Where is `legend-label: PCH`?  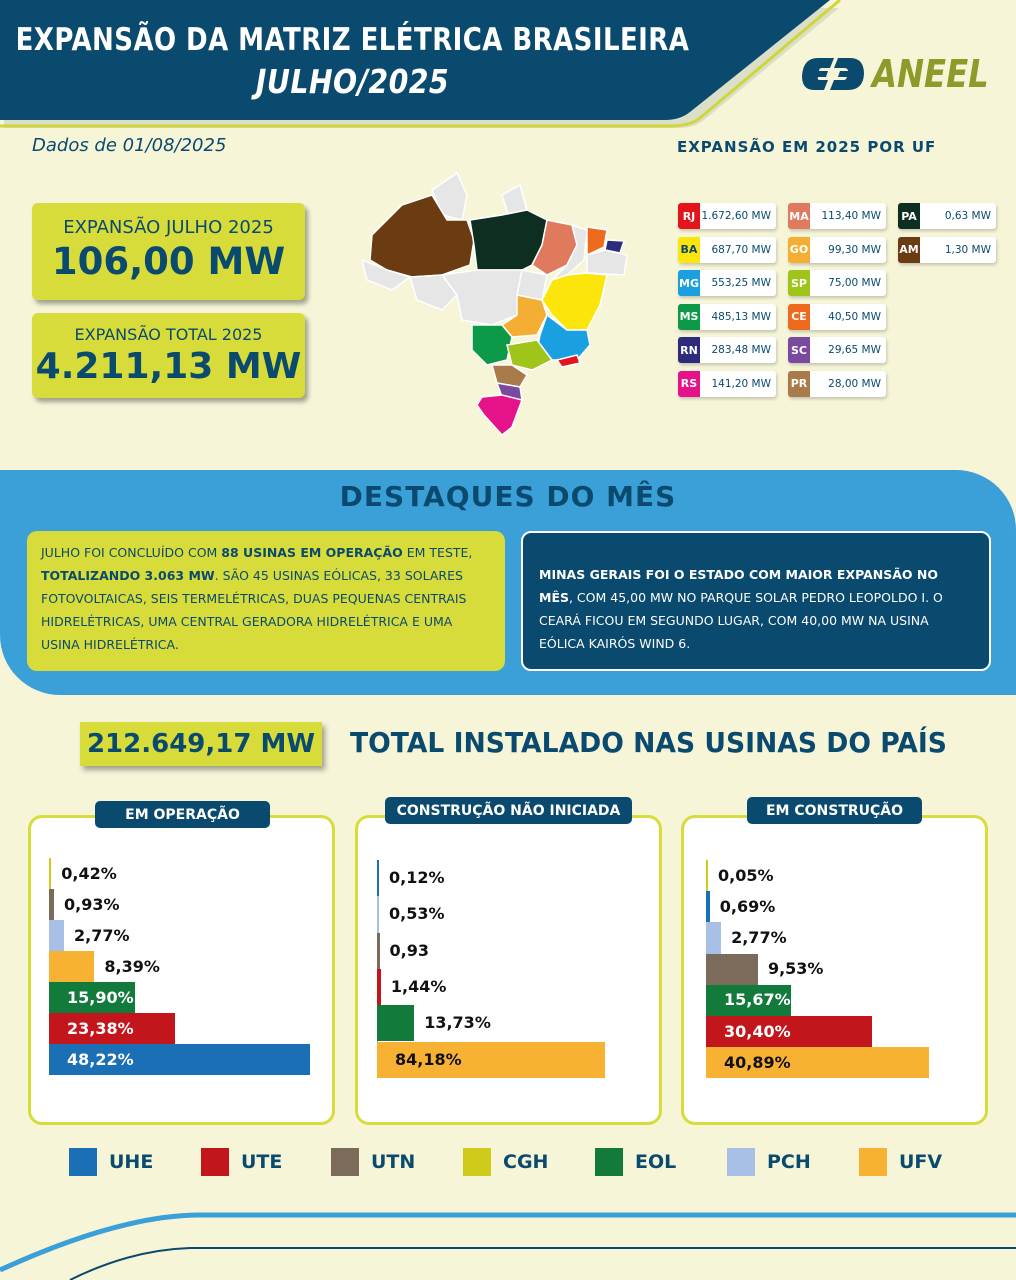
legend-label: PCH is located at coordinates (789, 1162).